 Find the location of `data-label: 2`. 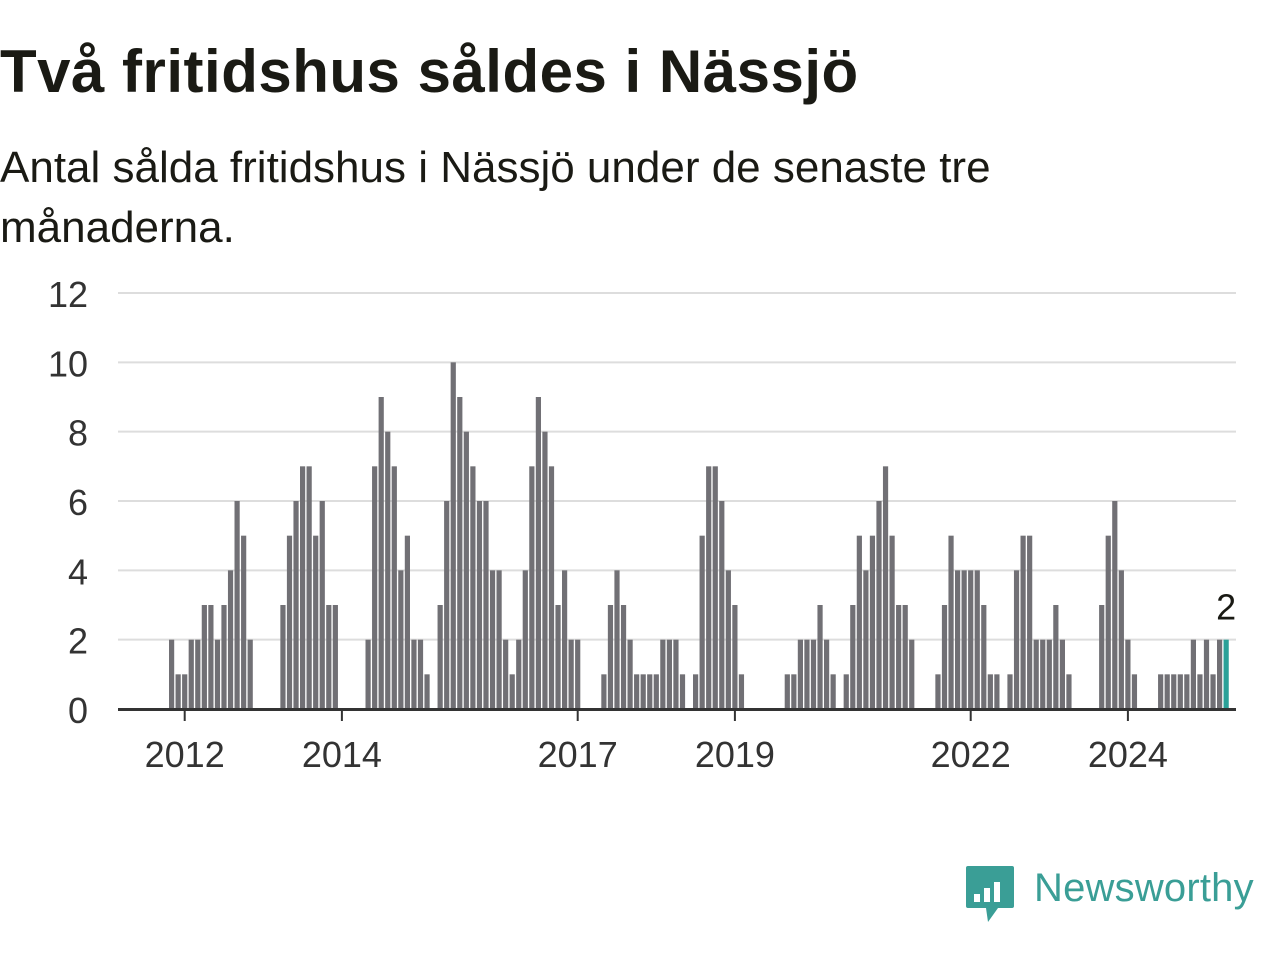

data-label: 2 is located at coordinates (1226, 607).